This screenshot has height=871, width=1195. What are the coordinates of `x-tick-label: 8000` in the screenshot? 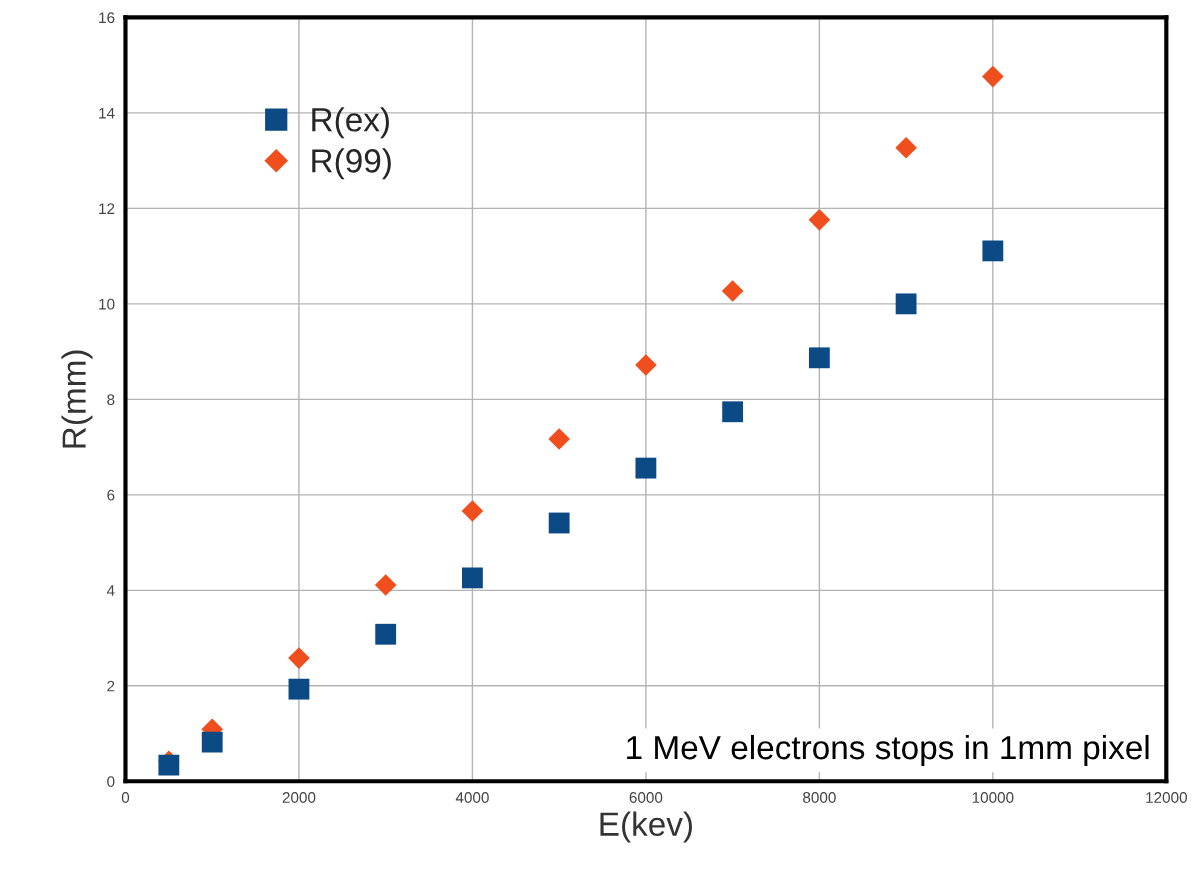 It's located at (819, 797).